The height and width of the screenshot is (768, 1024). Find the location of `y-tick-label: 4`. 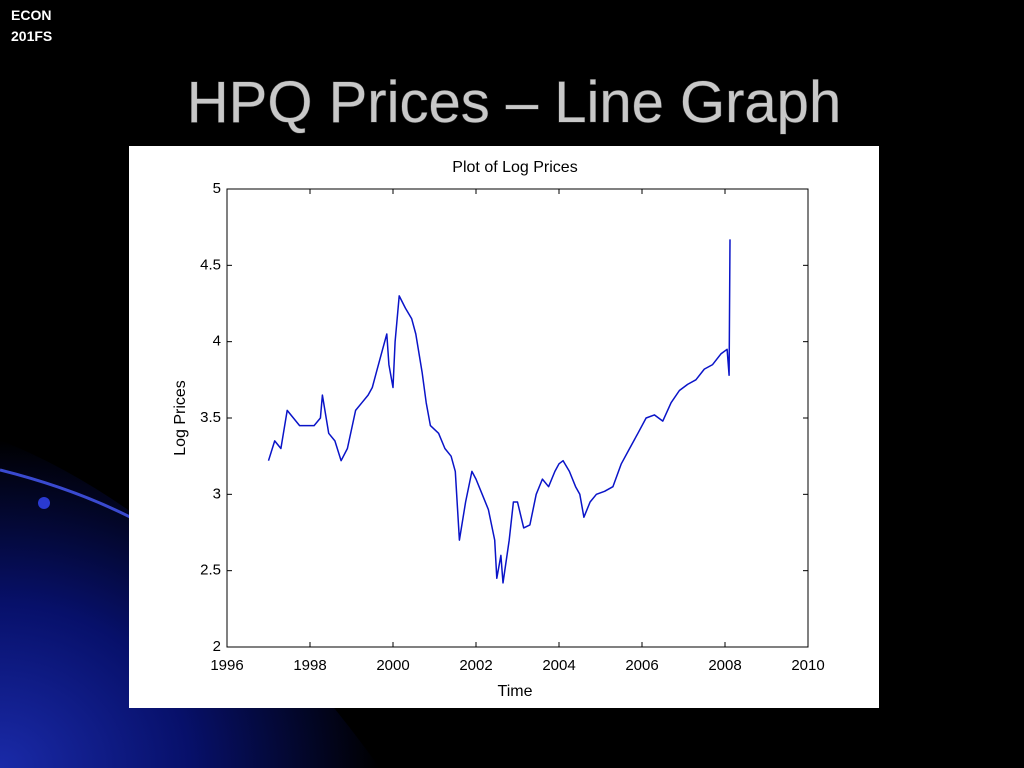

y-tick-label: 4 is located at coordinates (217, 341).